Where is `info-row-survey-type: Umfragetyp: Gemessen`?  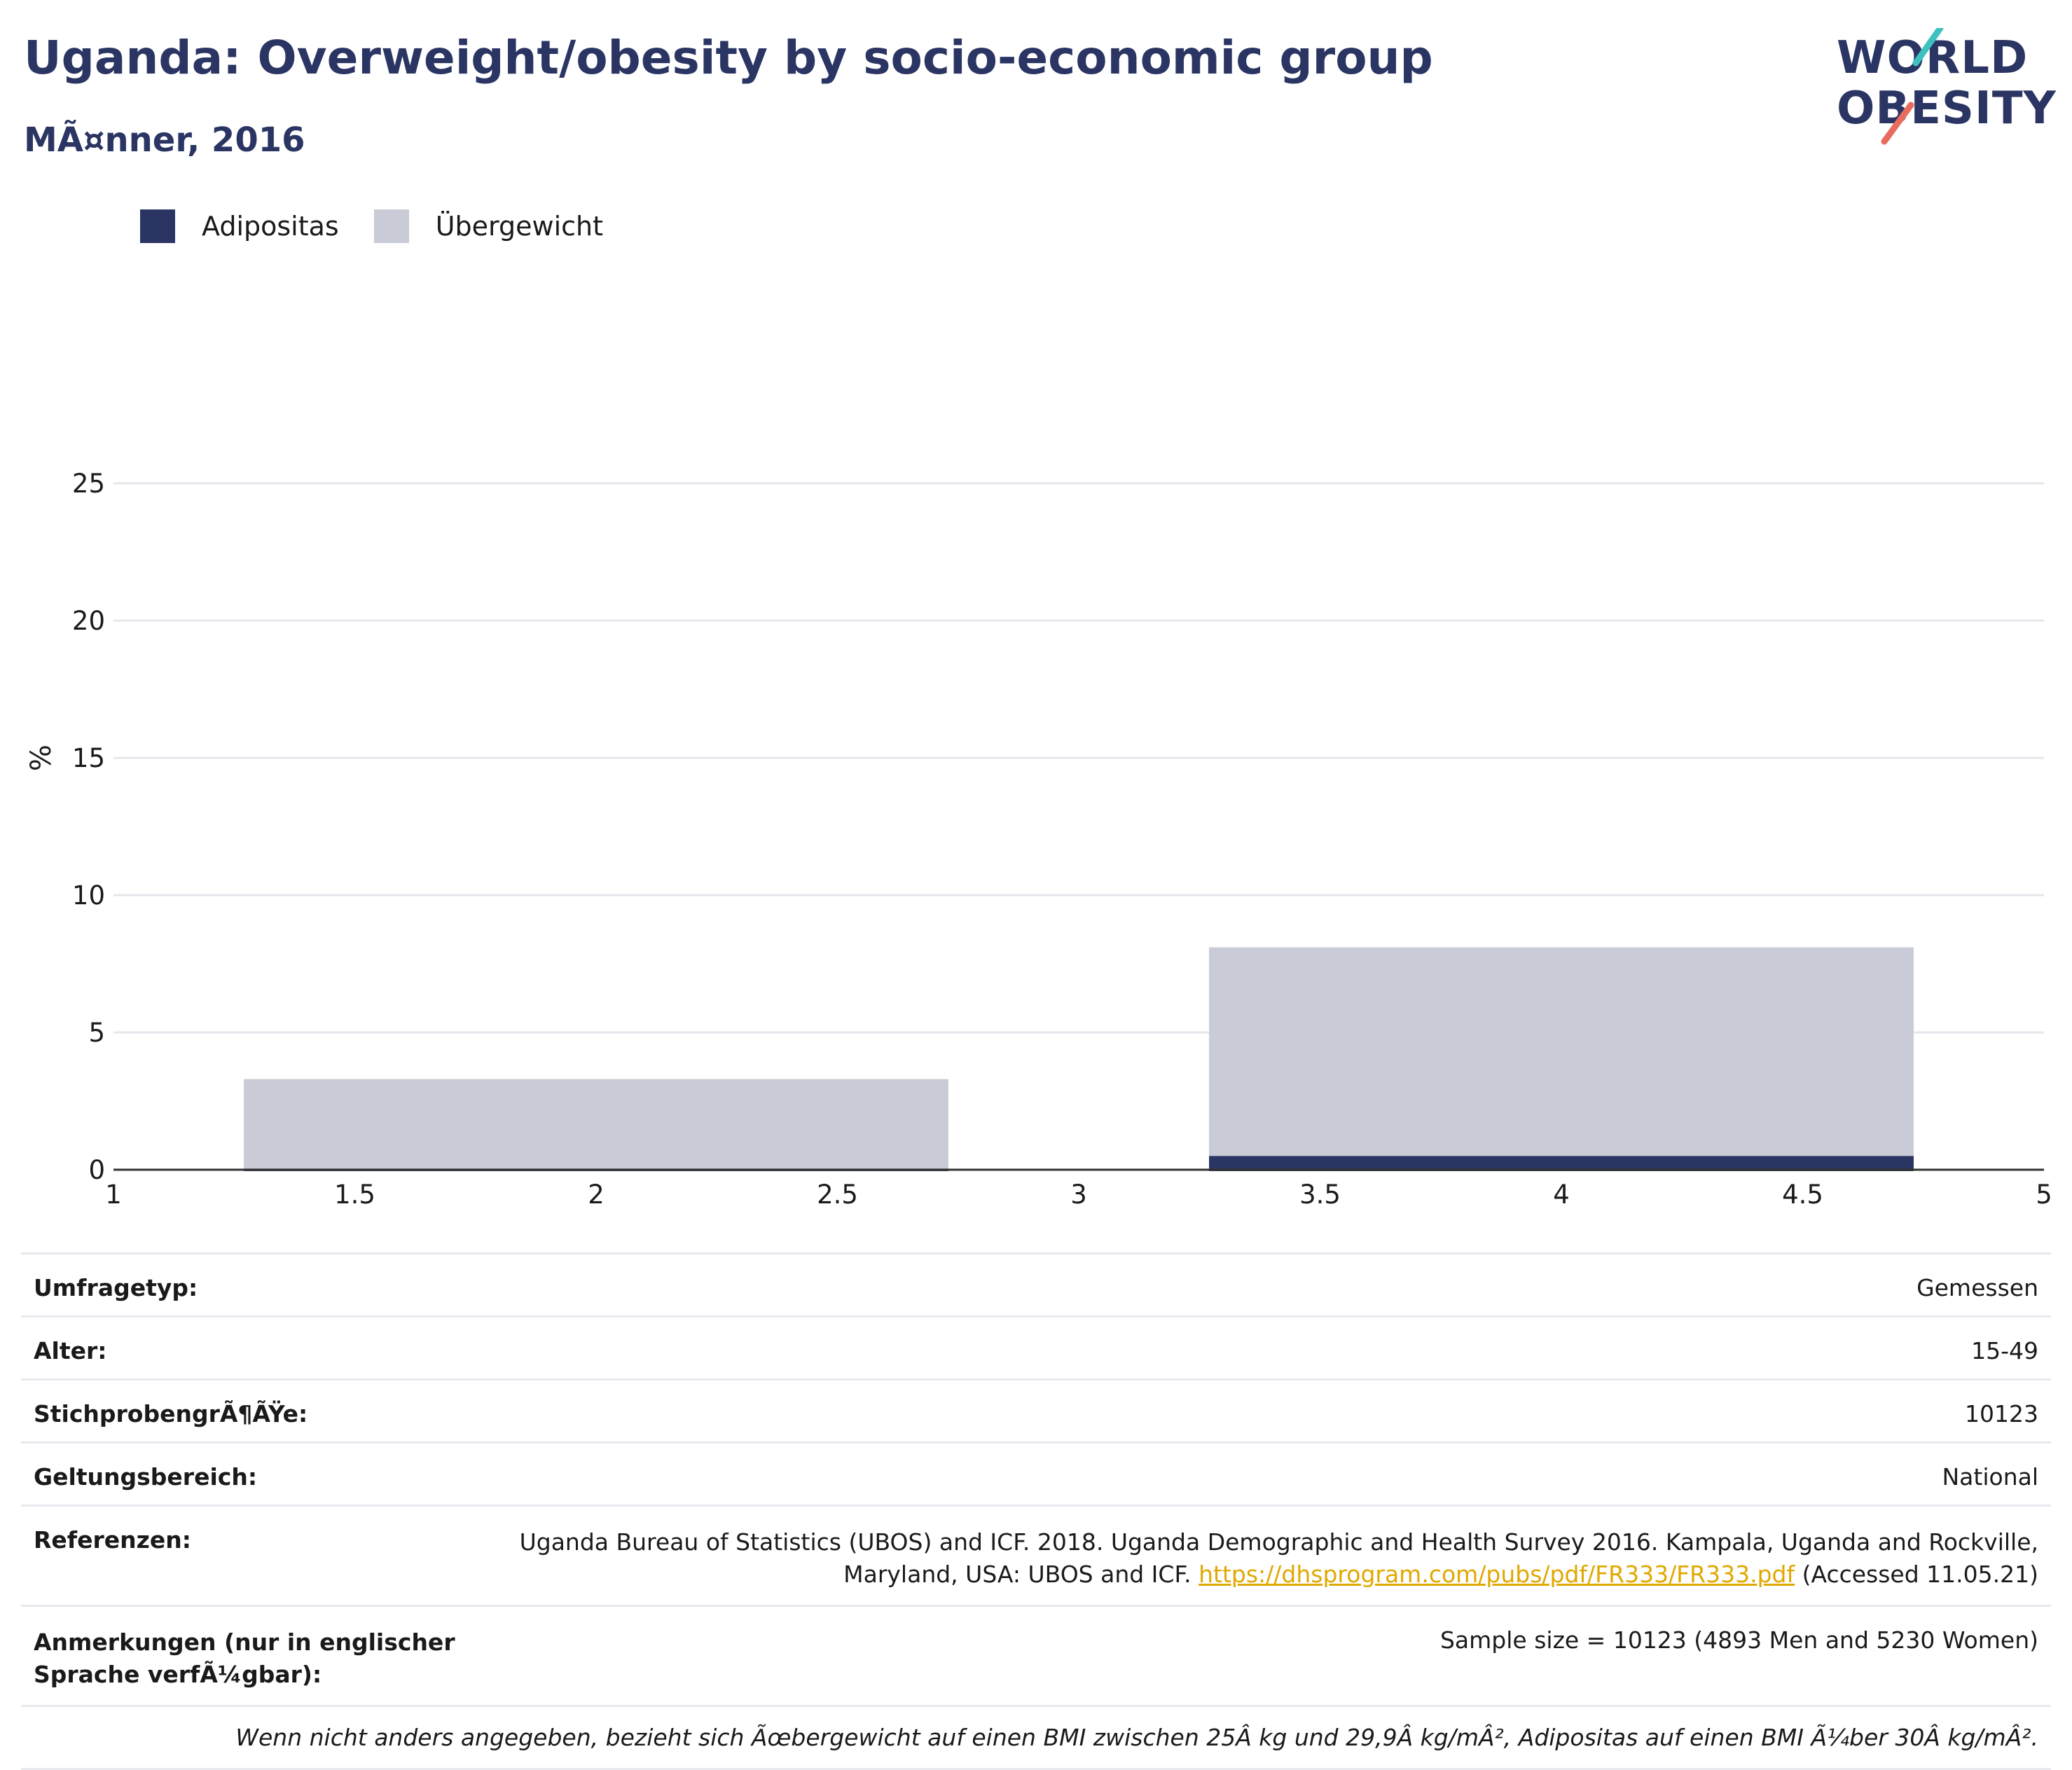
info-row-survey-type: Umfragetyp: Gemessen is located at coordinates (1036, 1283).